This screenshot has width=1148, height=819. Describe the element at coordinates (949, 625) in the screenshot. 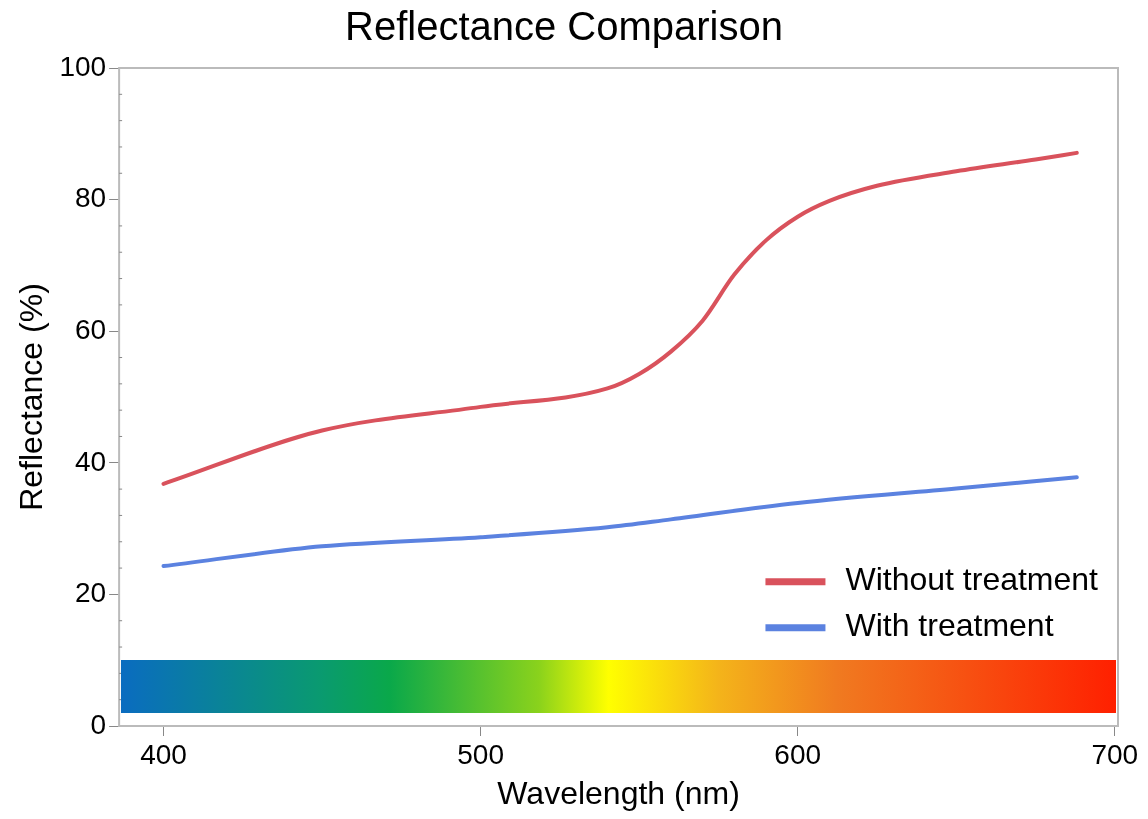

I see `legend-label: With treatment` at that location.